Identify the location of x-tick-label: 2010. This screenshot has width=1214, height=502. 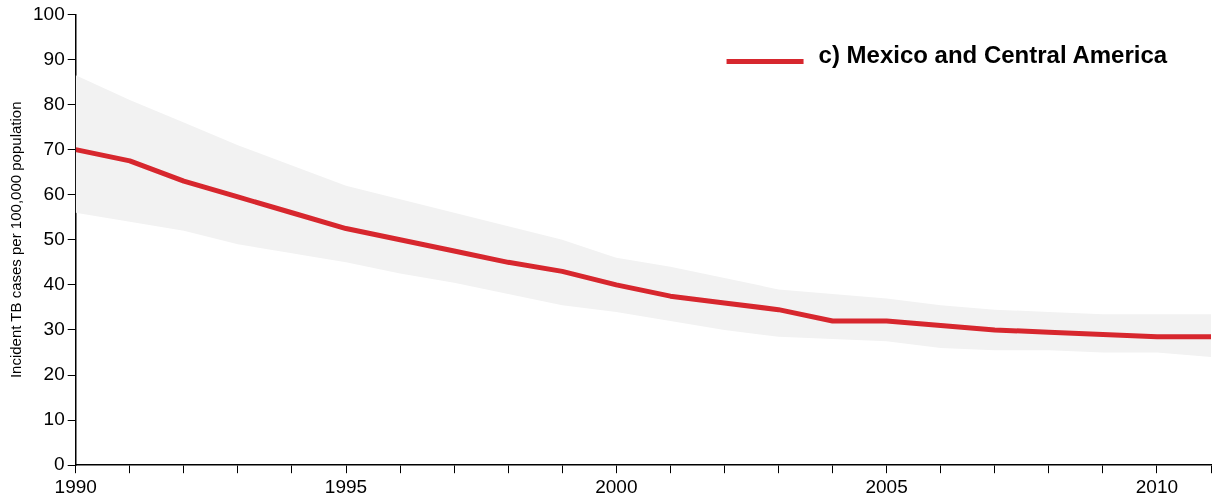
(1157, 486).